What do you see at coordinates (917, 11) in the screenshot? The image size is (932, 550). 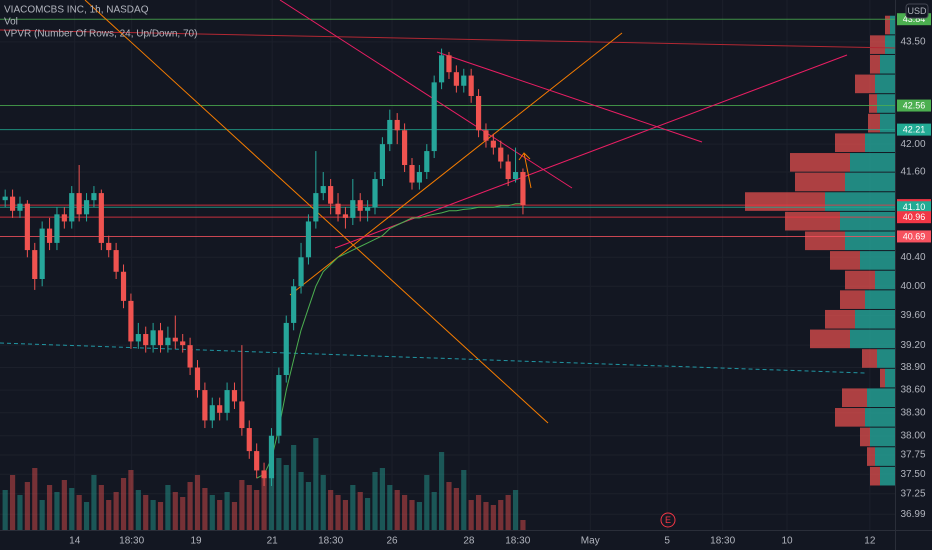 I see `currency-badge` at bounding box center [917, 11].